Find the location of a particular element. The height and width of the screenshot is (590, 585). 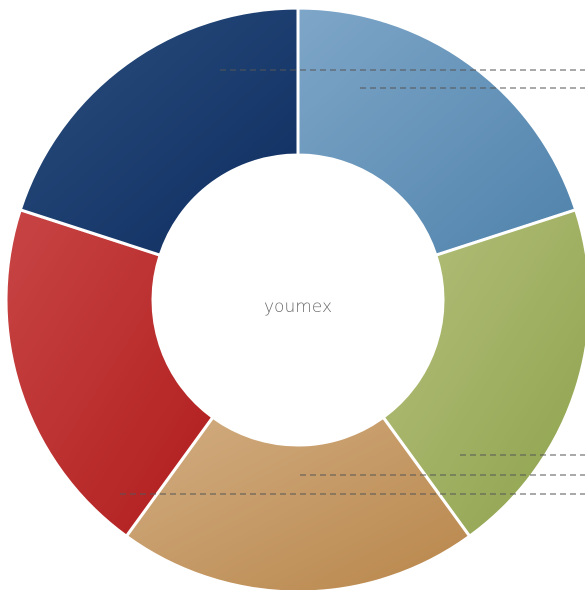

center-label: youmex is located at coordinates (298, 307).